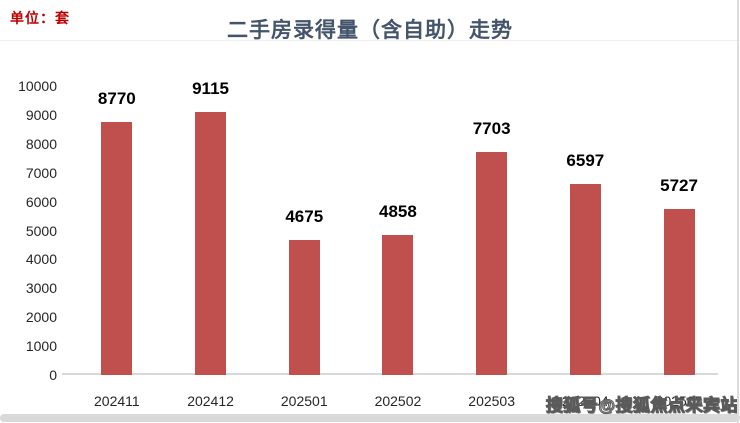 This screenshot has height=423, width=740. What do you see at coordinates (37, 86) in the screenshot?
I see `y-tick-label: 10000` at bounding box center [37, 86].